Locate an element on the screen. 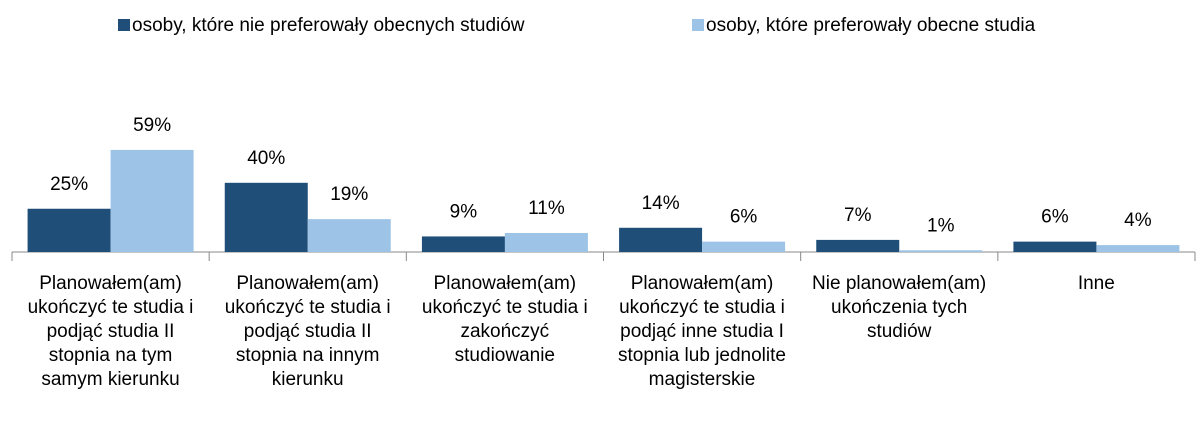  data-label: 14% is located at coordinates (661, 203).